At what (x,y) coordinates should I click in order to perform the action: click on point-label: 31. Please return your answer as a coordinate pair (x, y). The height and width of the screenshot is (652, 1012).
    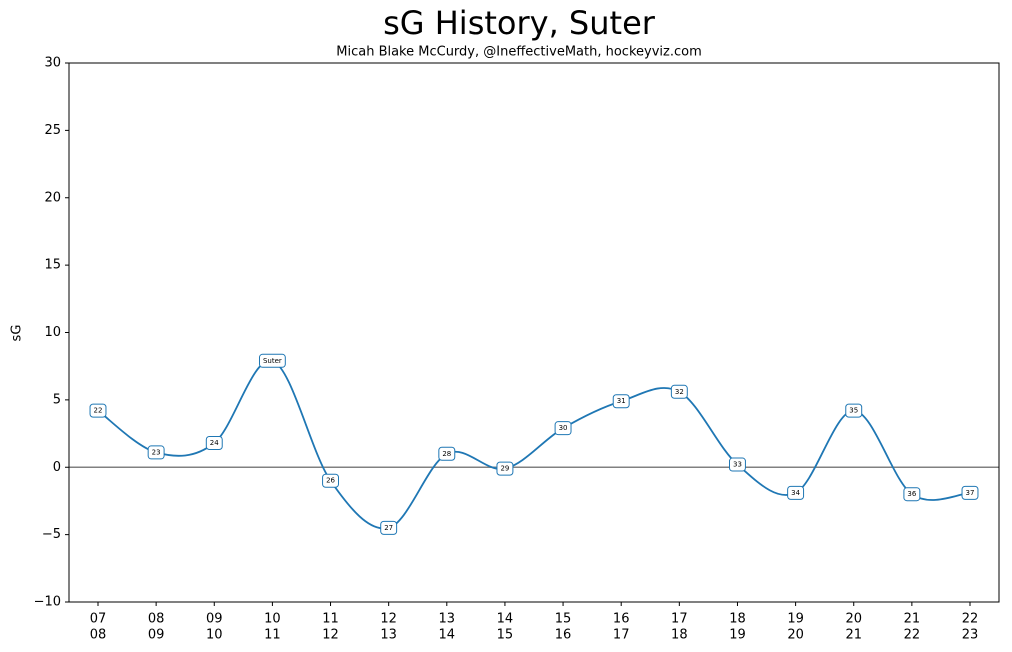
    Looking at the image, I should click on (621, 401).